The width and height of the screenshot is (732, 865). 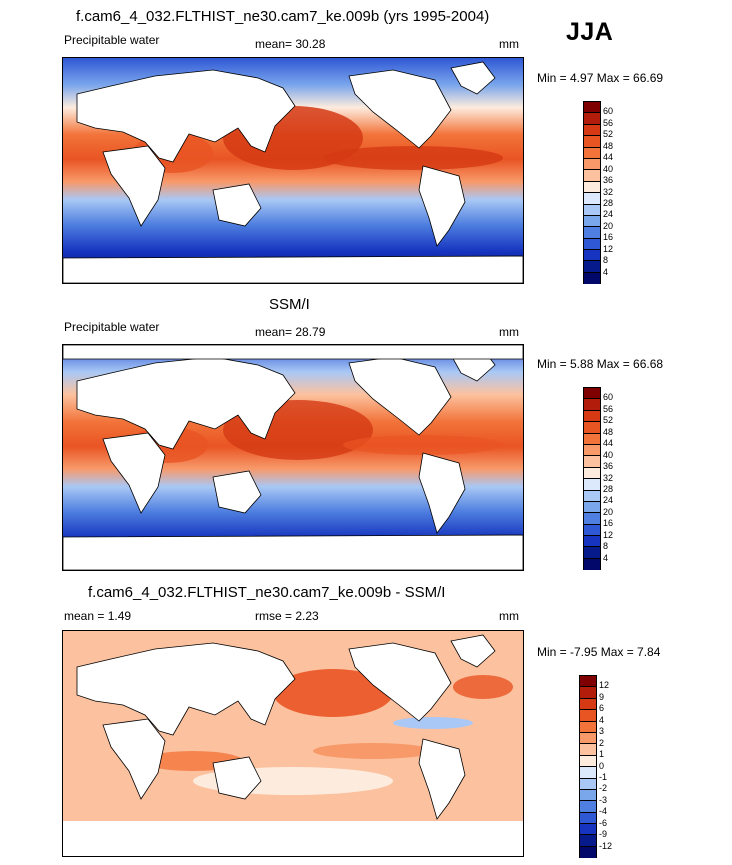 I want to click on colorbar-tick-label: -9, so click(x=603, y=834).